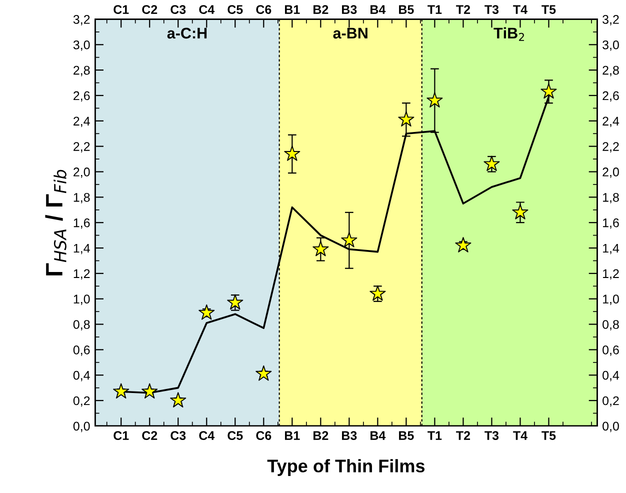  I want to click on category-label: B2, so click(321, 9).